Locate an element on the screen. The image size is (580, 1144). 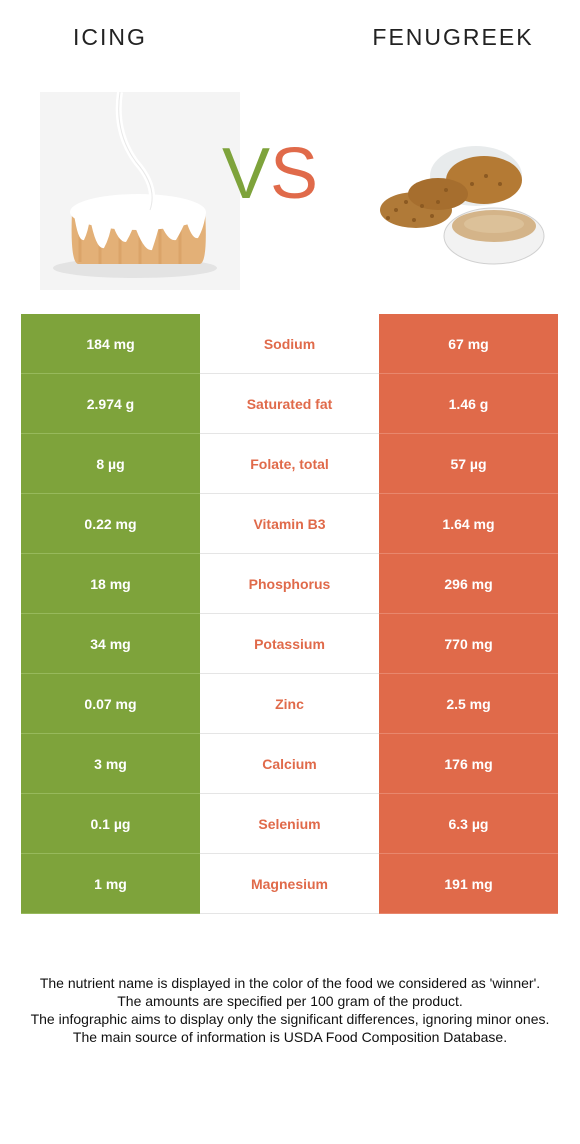
table-row: 8 µg Folate, total 57 µg is located at coordinates (289, 464).